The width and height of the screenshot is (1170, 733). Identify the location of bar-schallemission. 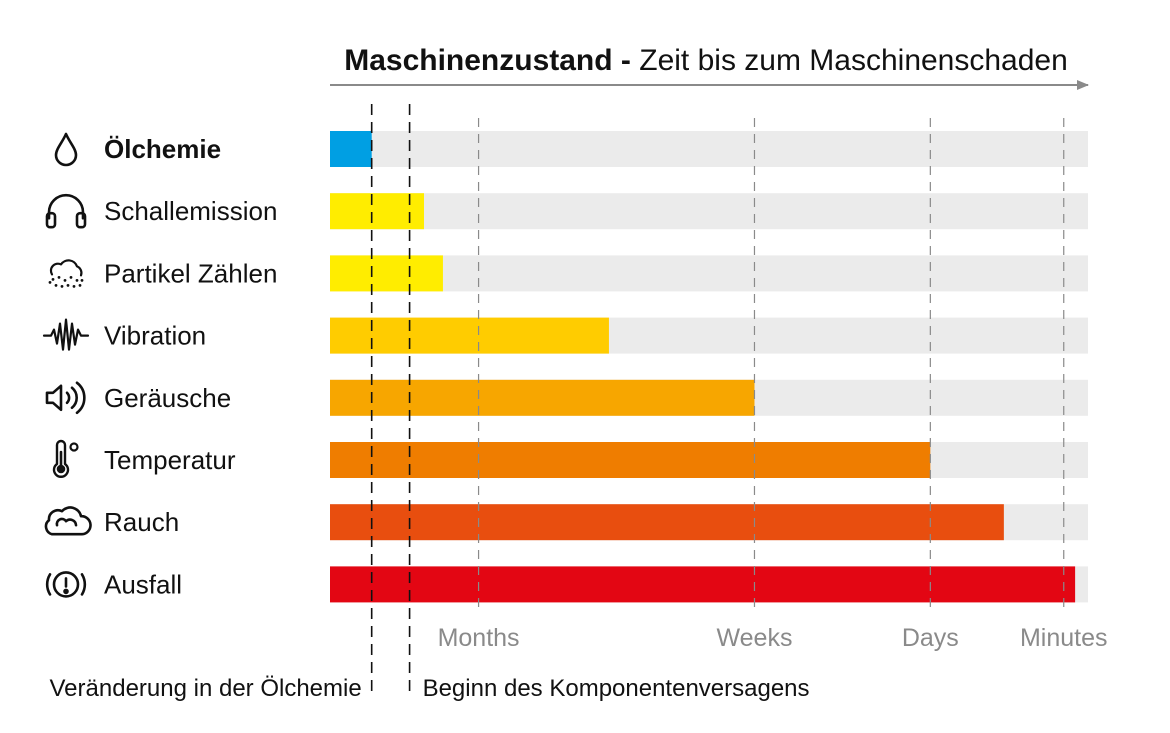
(377, 211).